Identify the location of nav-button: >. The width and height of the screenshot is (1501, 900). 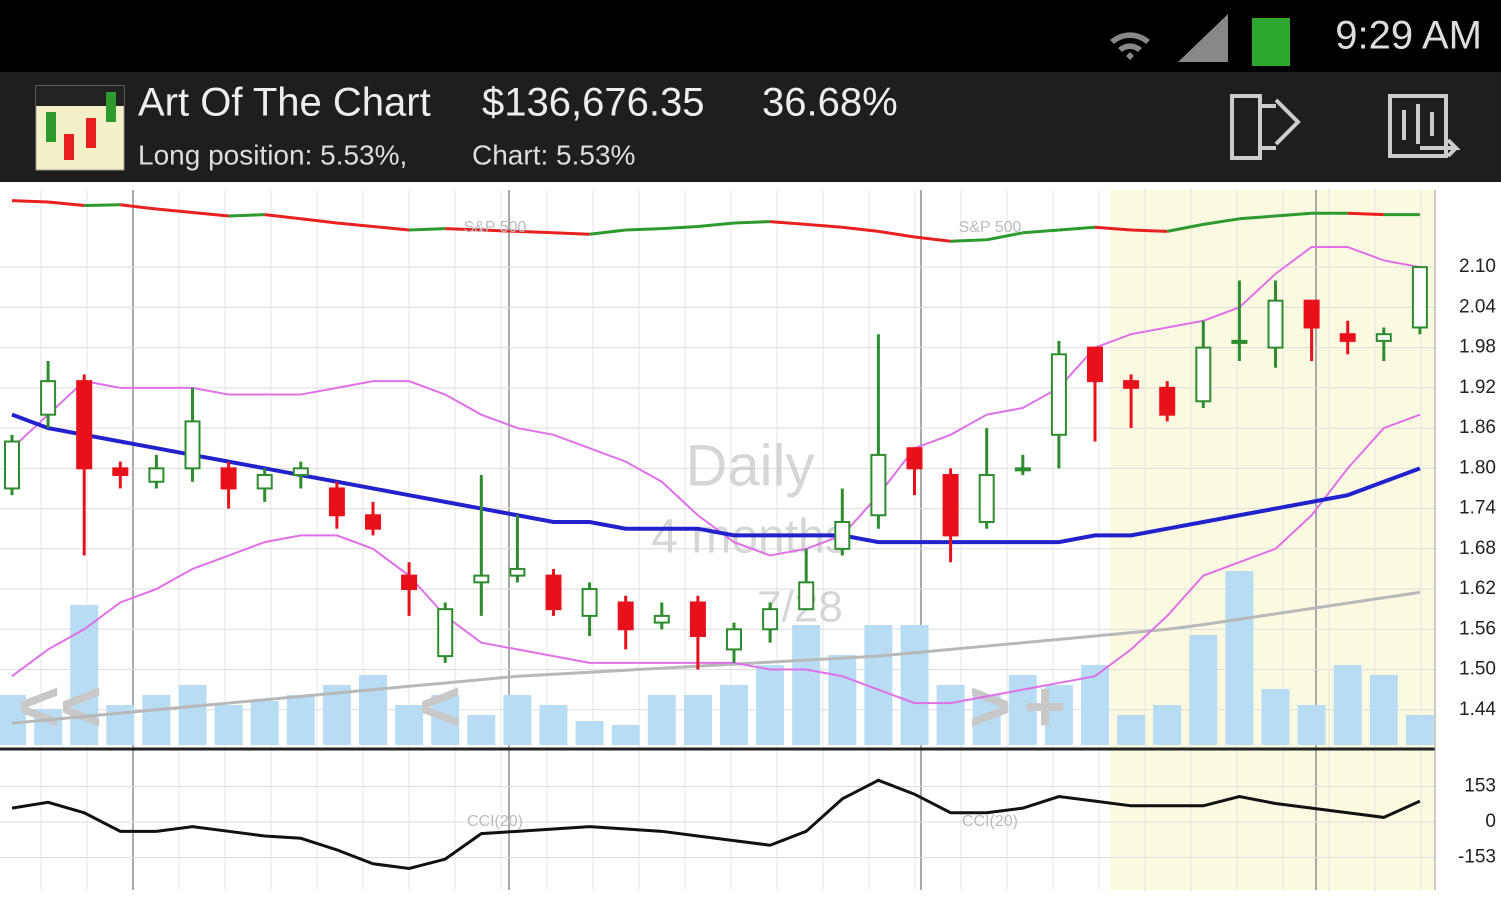
(990, 707).